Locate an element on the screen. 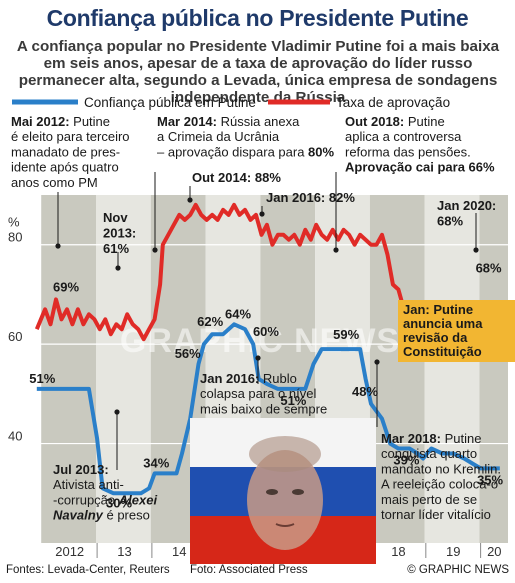  y-tick-label: 80 is located at coordinates (15, 237).